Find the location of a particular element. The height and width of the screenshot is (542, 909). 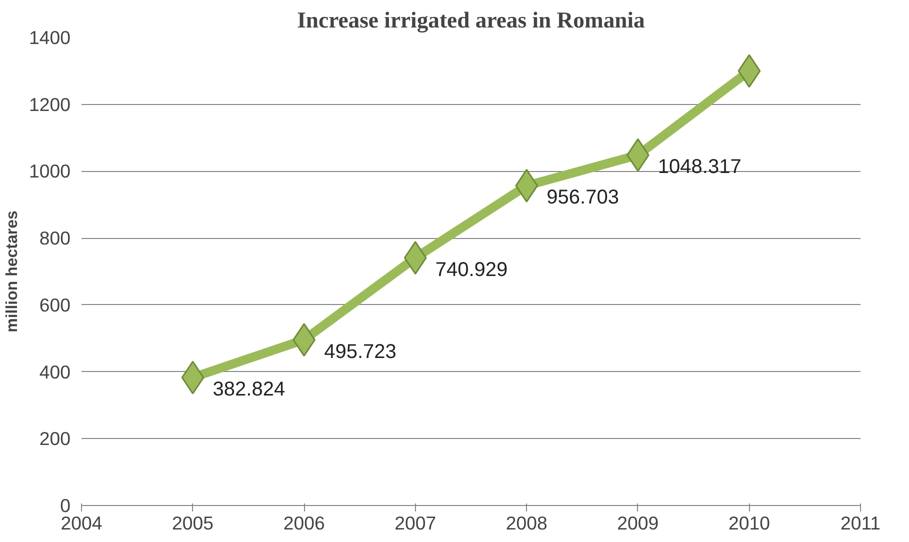

y-tick-label: 200 is located at coordinates (55, 439).